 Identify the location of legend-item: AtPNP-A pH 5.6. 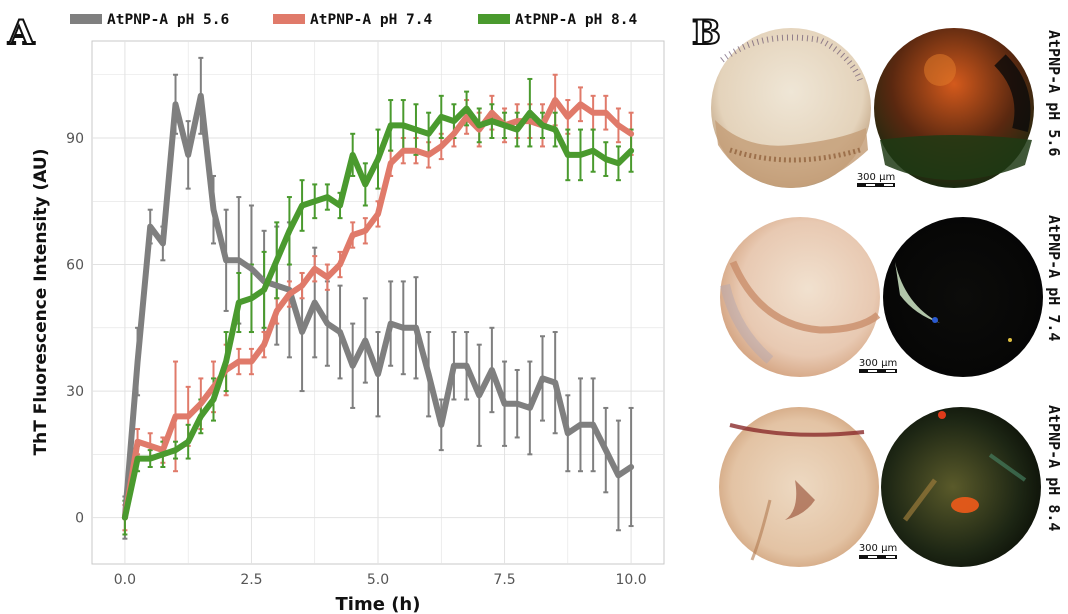
(149, 20).